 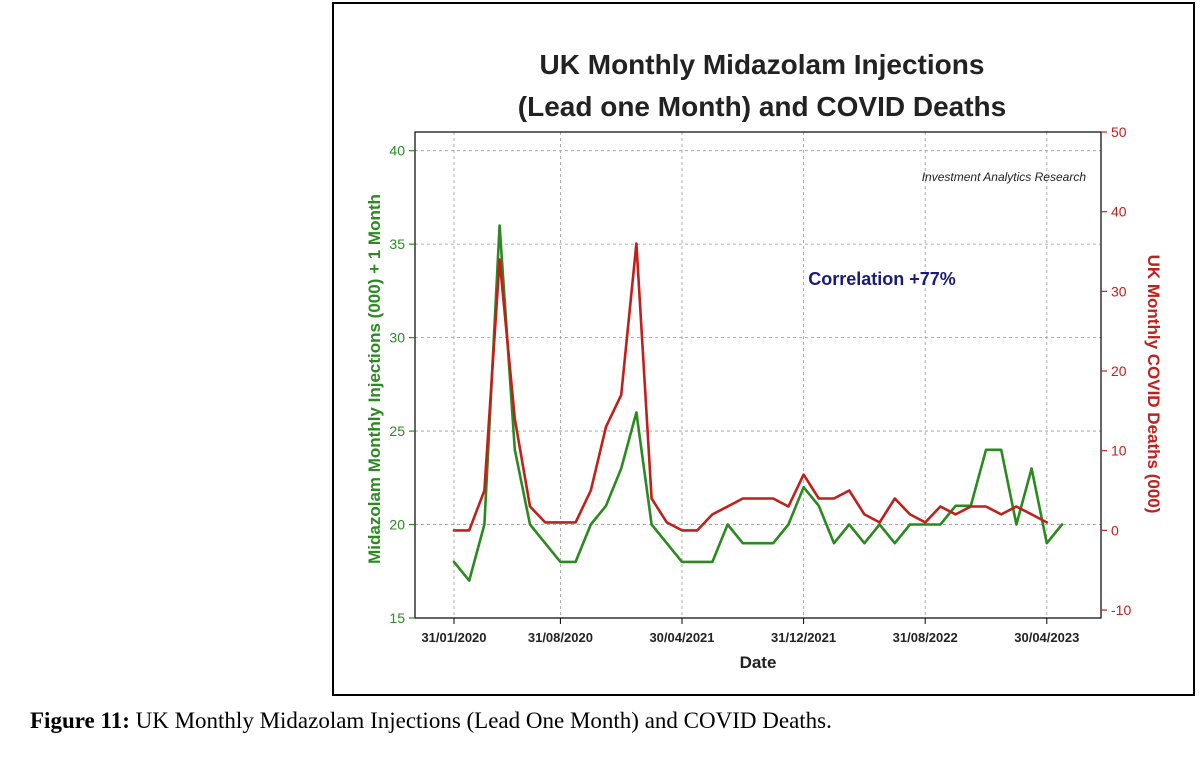 I want to click on chart-title-line-2: (Lead one Month) and COVID Deaths, so click(x=762, y=106).